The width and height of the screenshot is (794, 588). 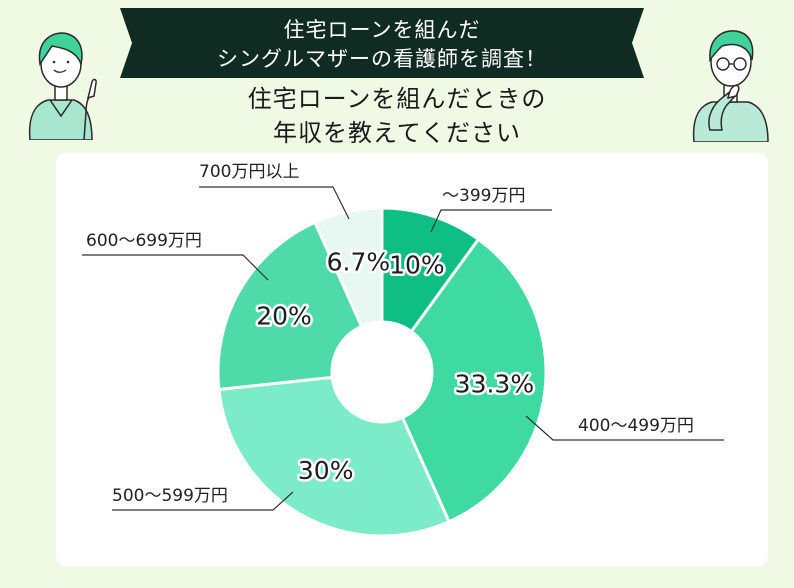 I want to click on banner-shape, so click(x=382, y=43).